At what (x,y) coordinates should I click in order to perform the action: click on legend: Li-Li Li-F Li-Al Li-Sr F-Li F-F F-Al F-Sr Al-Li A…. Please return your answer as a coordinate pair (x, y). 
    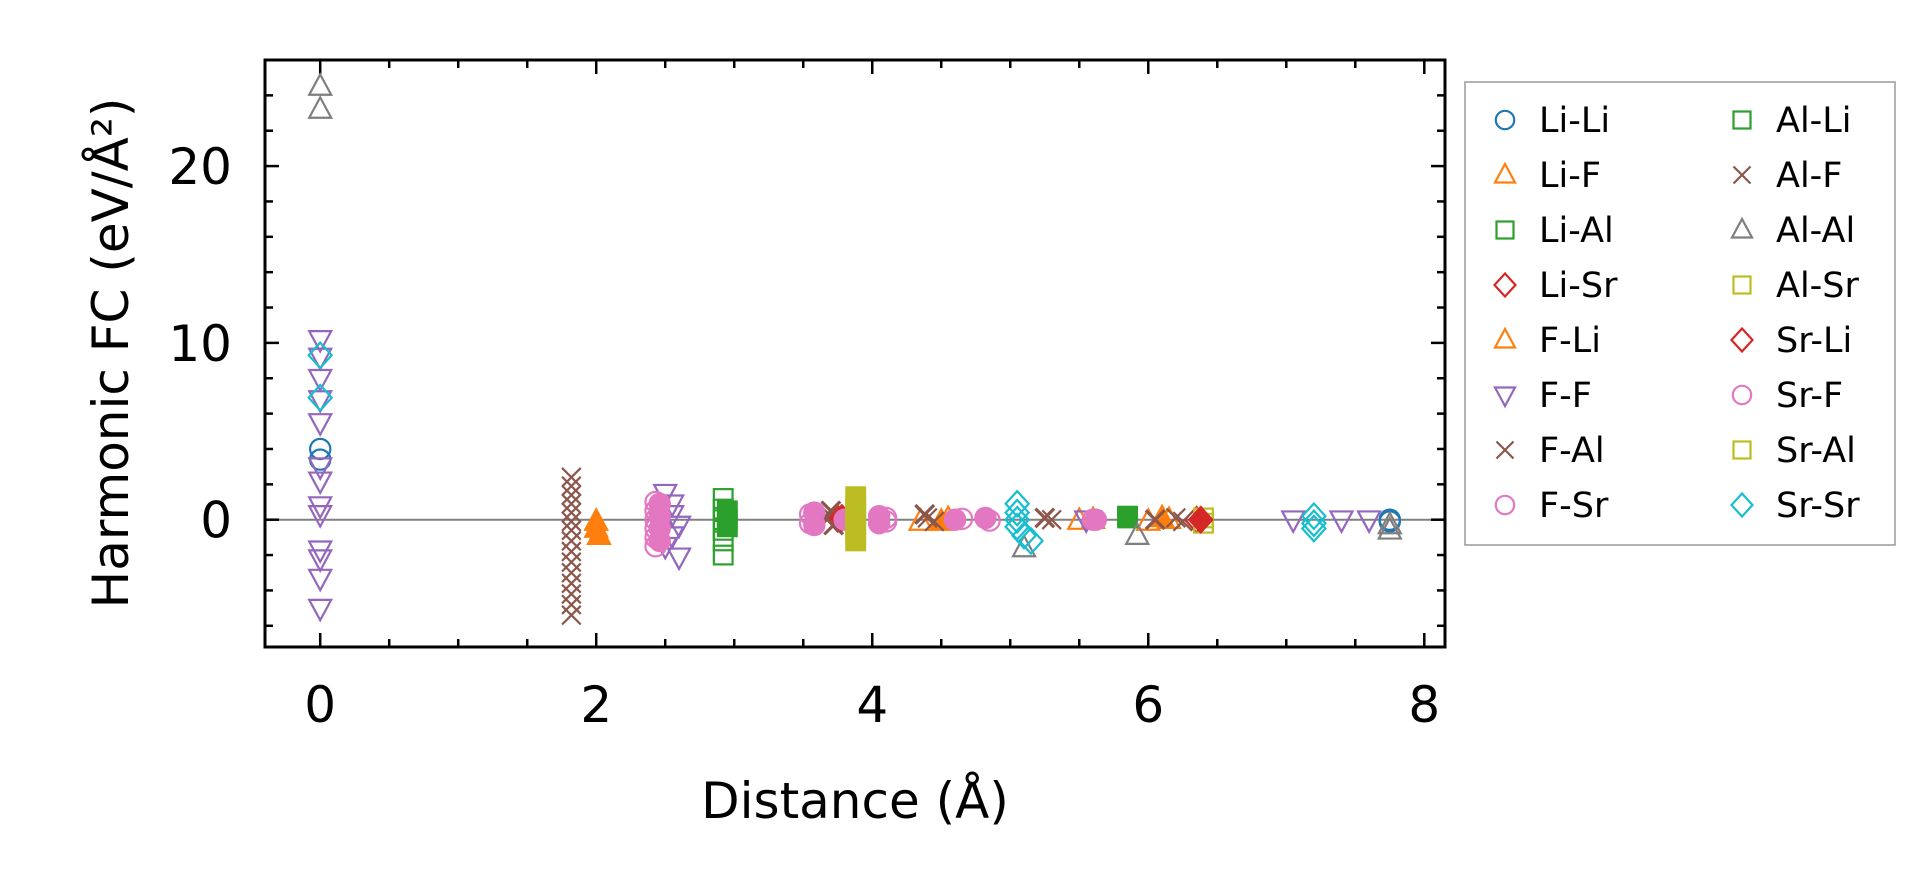
    Looking at the image, I should click on (1680, 313).